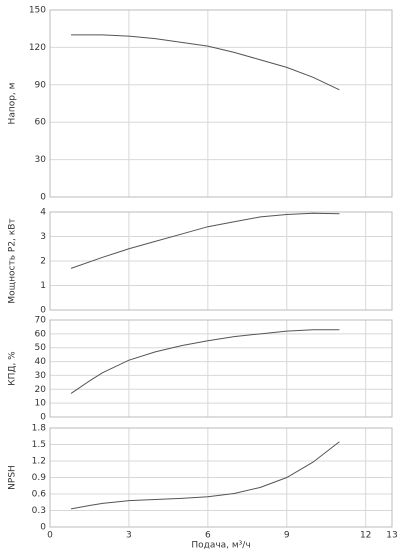 This screenshot has height=553, width=400. I want to click on x-tick-label: 3, so click(129, 536).